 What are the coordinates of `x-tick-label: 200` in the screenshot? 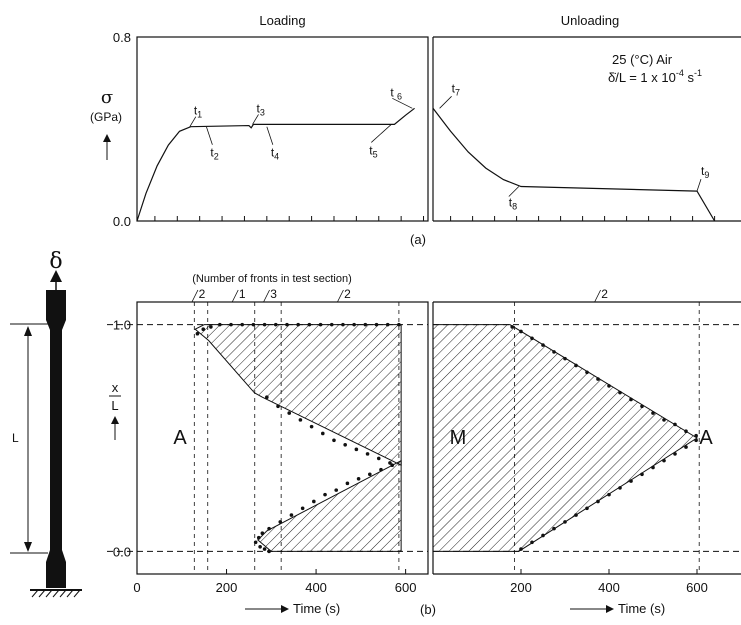 It's located at (521, 587).